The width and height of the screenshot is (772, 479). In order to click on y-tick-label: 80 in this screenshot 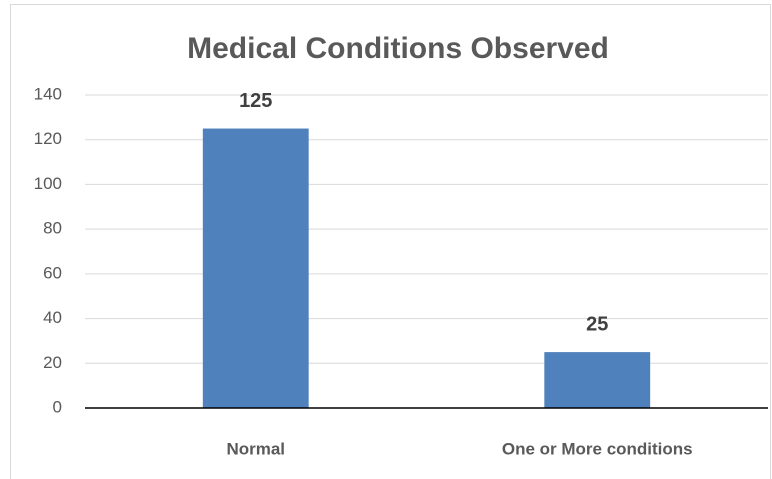, I will do `click(52, 228)`.